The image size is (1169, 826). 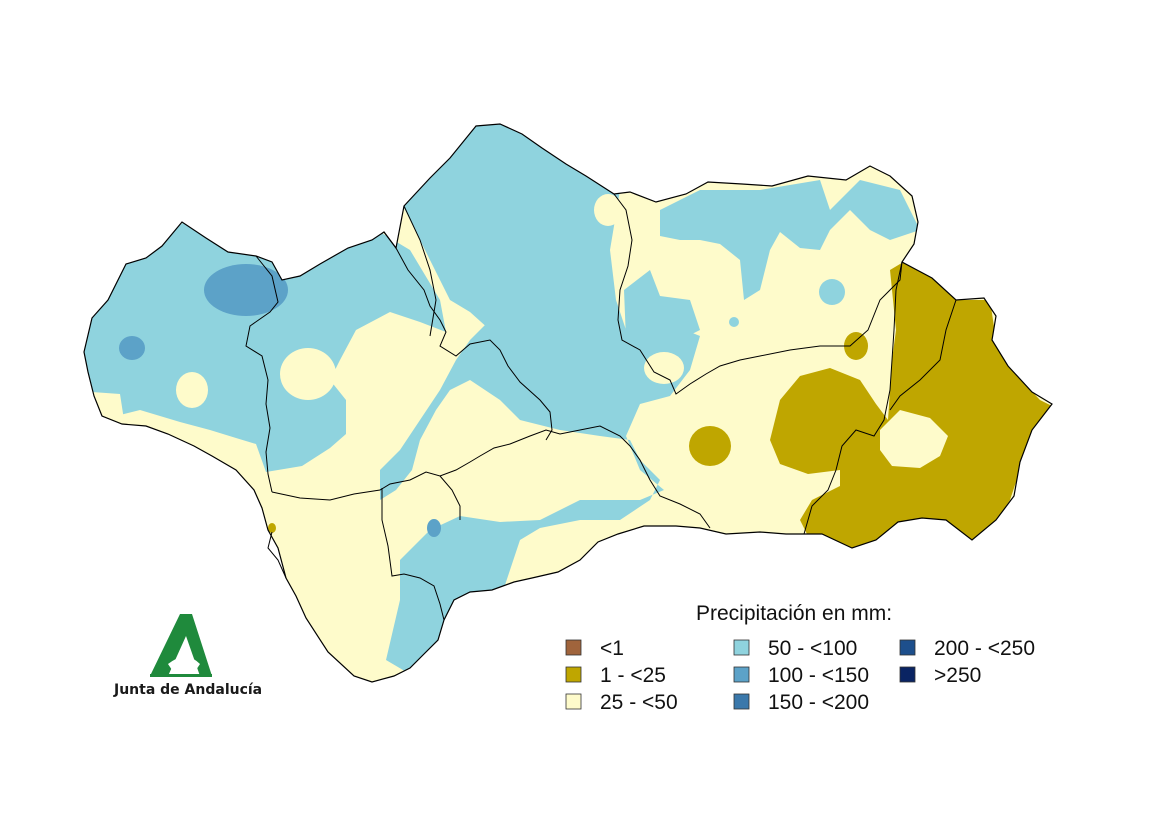 What do you see at coordinates (794, 613) in the screenshot?
I see `legend-title: Precipitación en mm:` at bounding box center [794, 613].